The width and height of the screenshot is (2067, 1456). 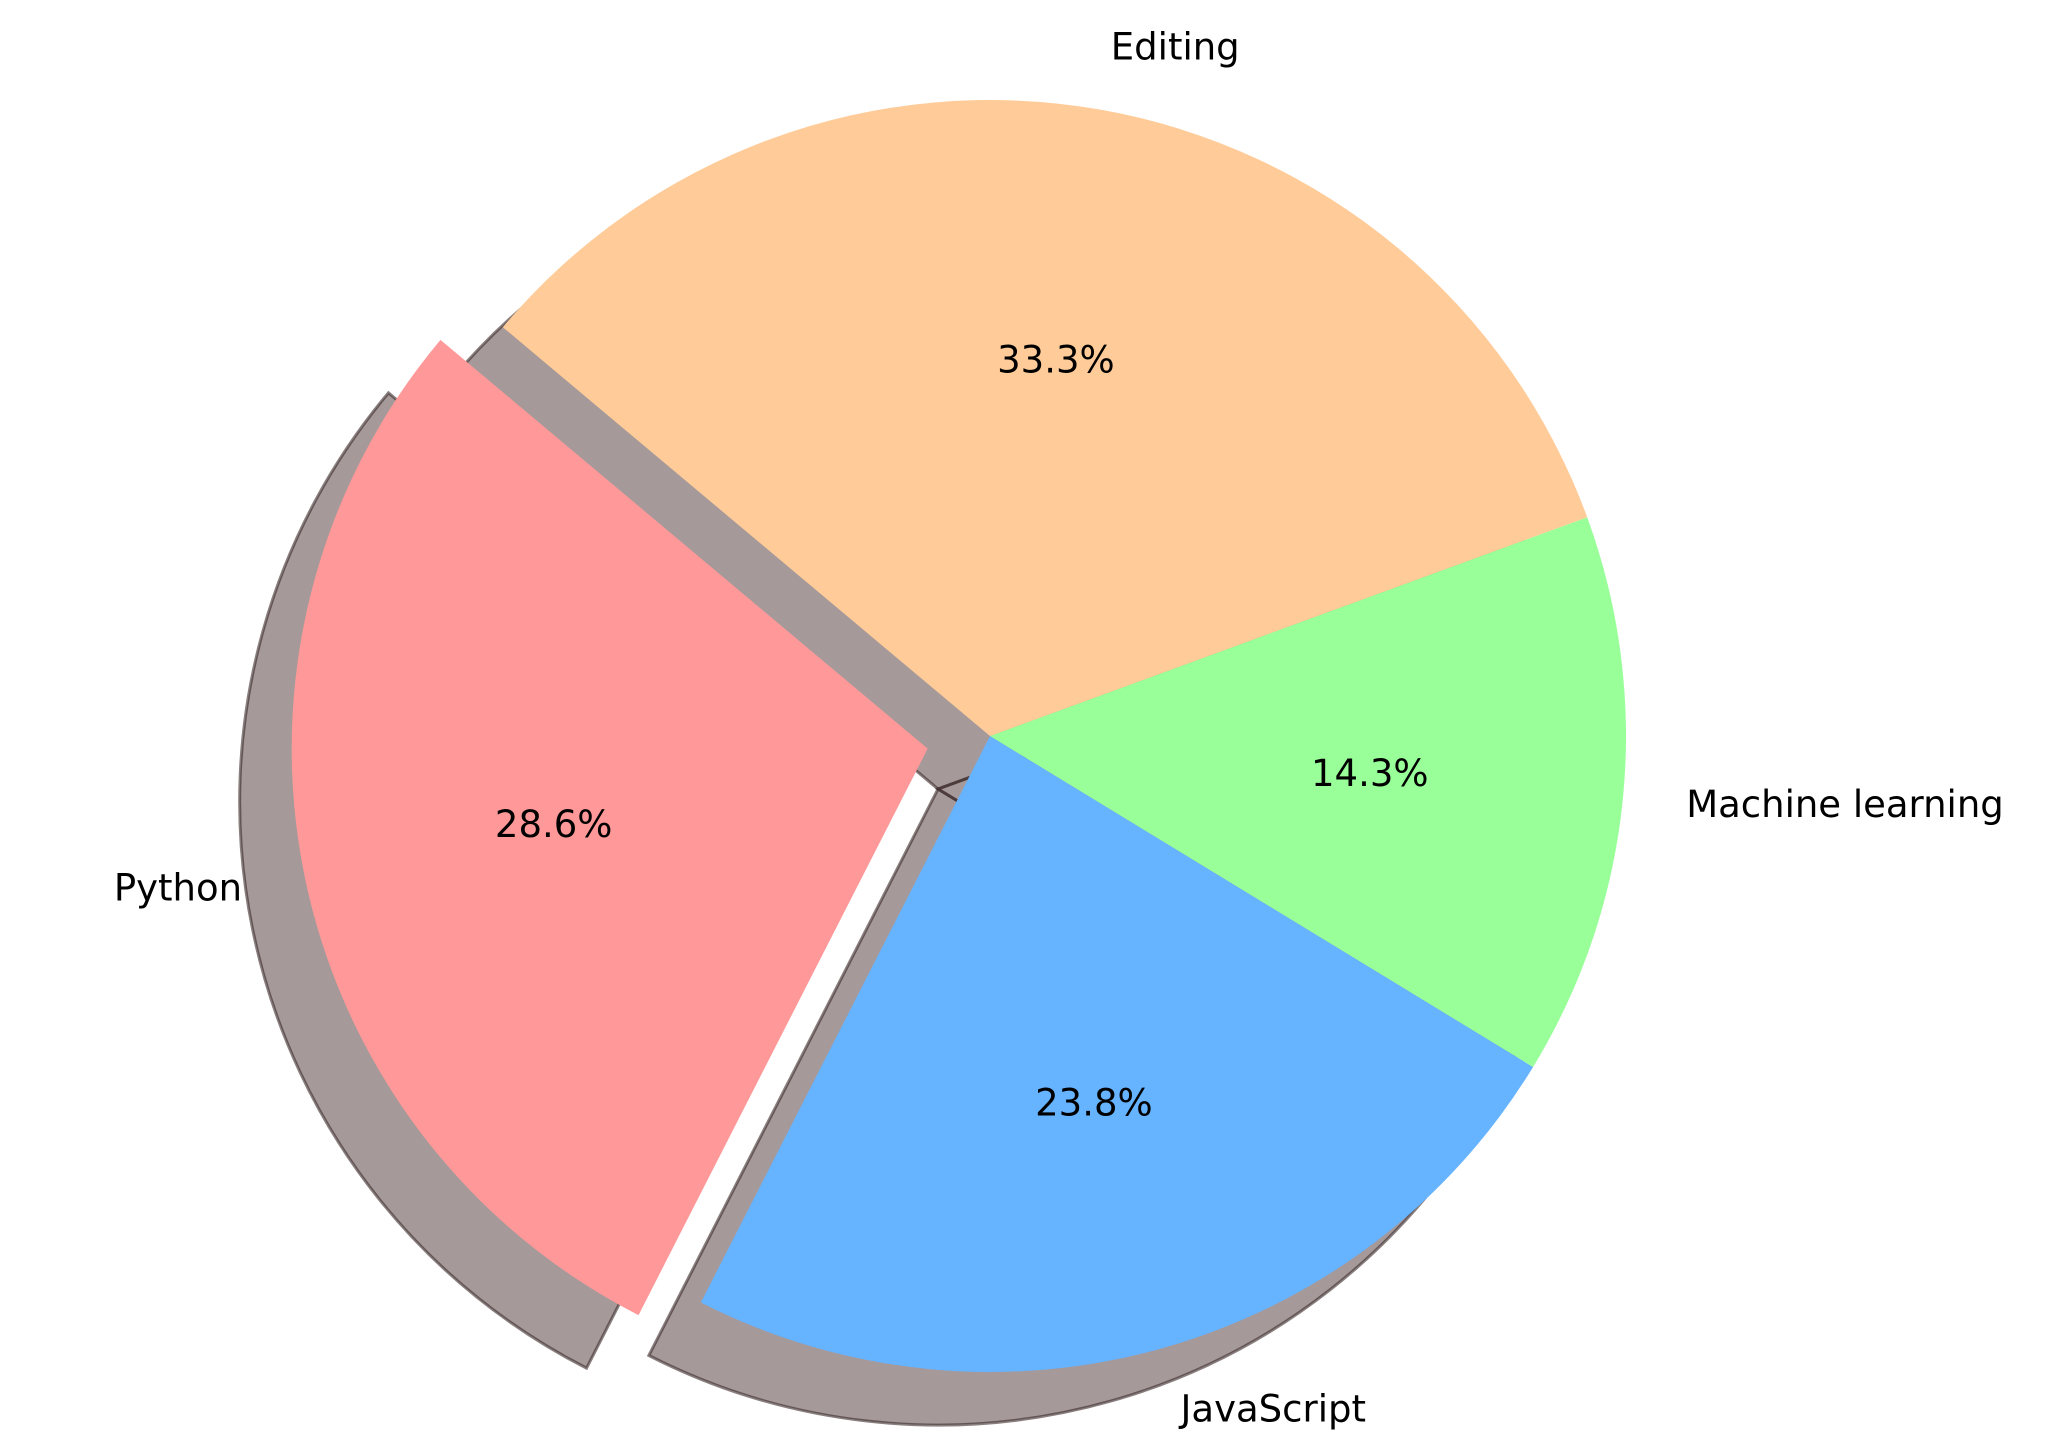 I want to click on slice-label-python: Python, so click(x=178, y=887).